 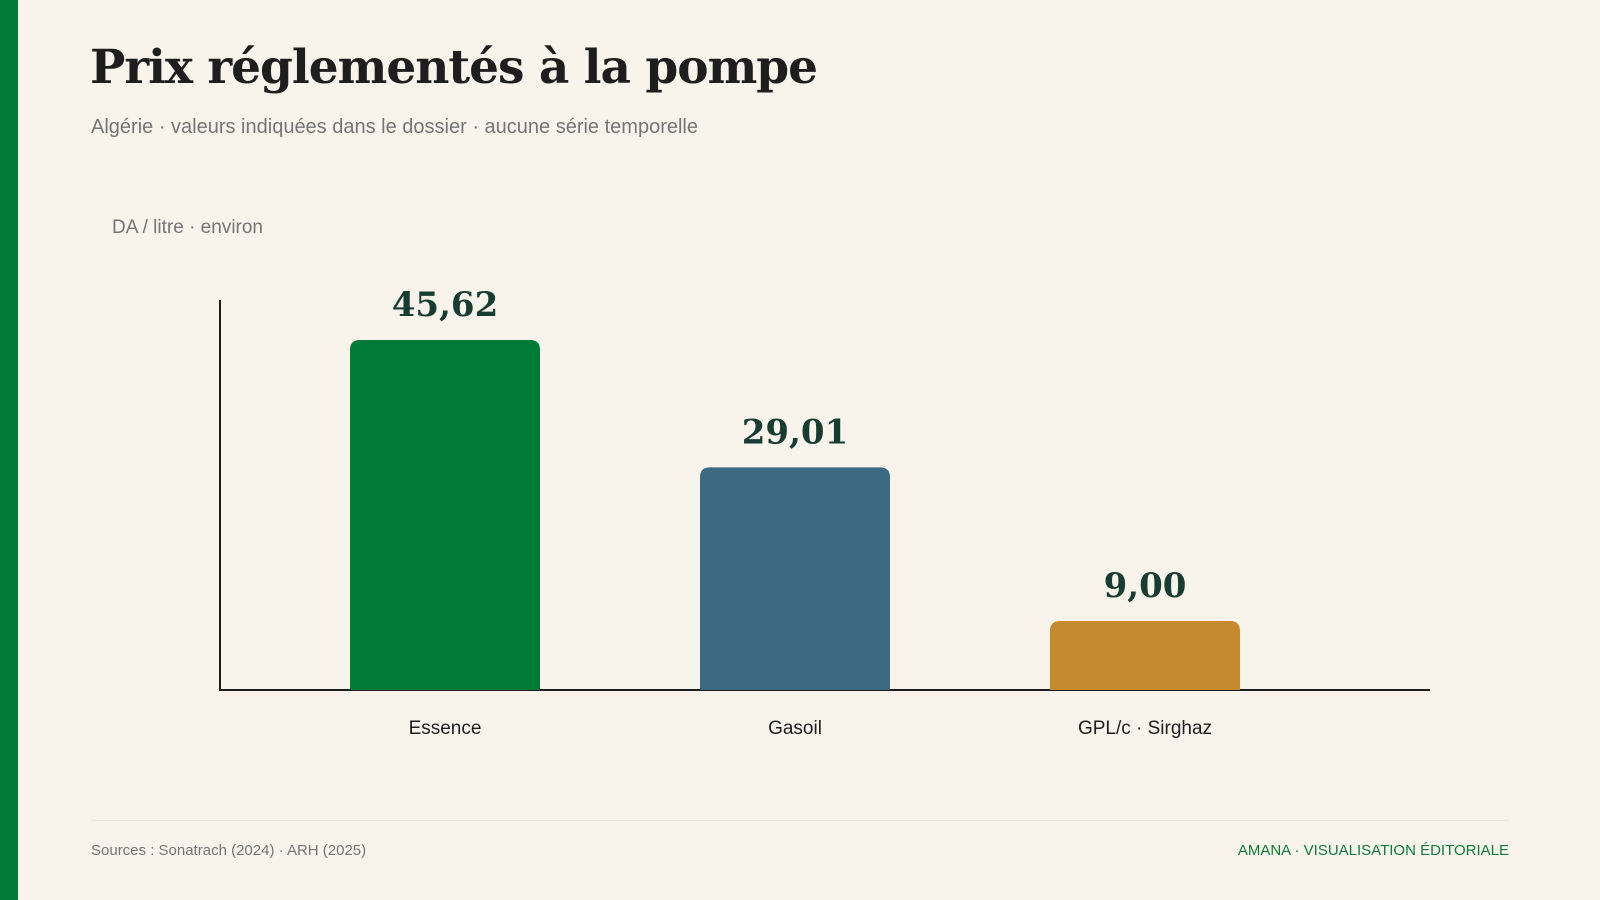 What do you see at coordinates (445, 728) in the screenshot?
I see `category-label-0: Essence` at bounding box center [445, 728].